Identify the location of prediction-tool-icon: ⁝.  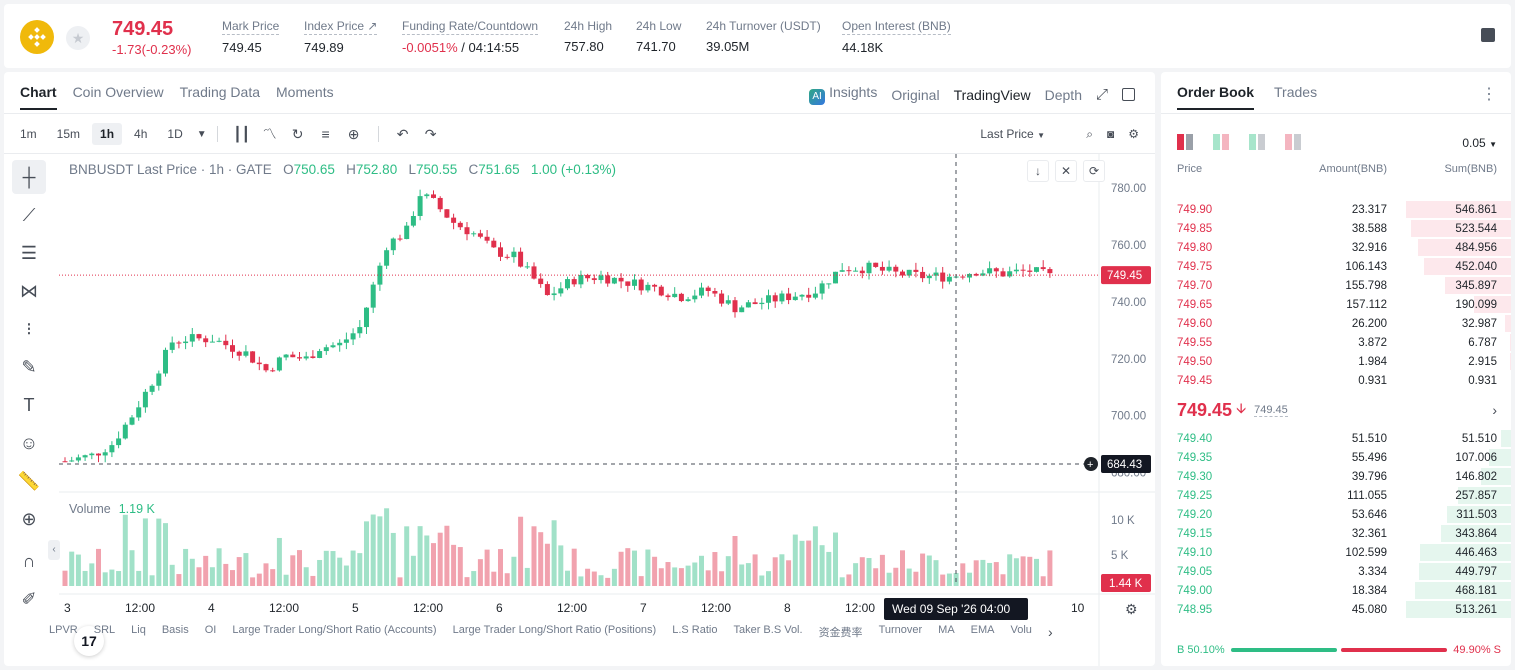
(29, 328).